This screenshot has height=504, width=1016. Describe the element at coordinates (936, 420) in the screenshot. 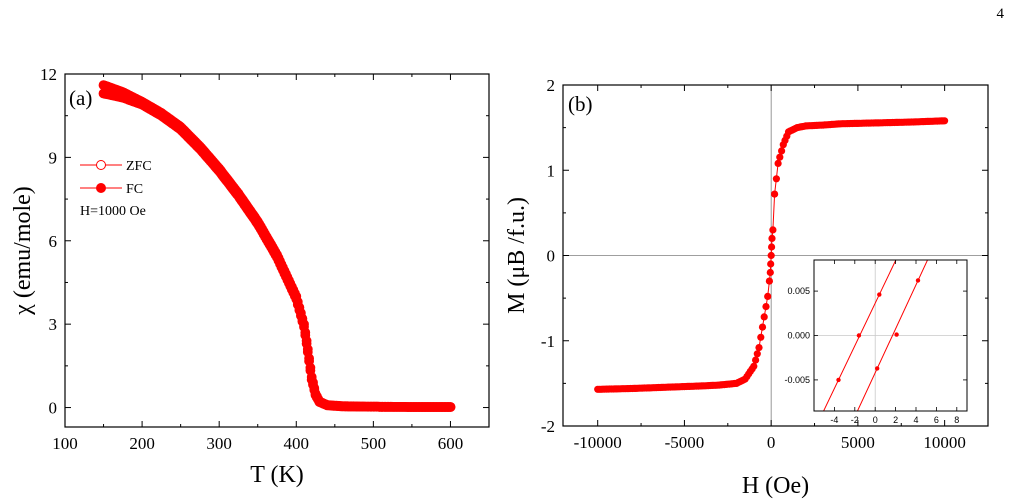

I see `inset-x-tick-label: 6` at that location.